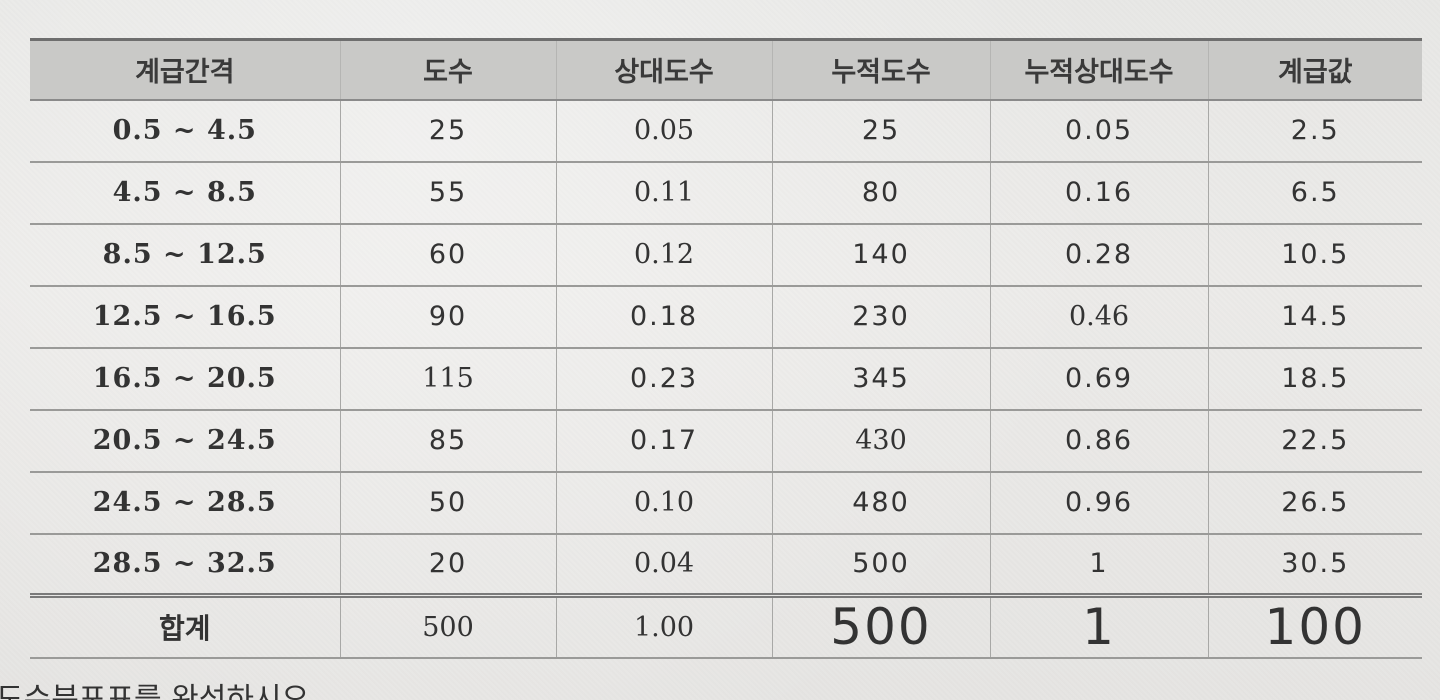 Image resolution: width=1440 pixels, height=700 pixels. I want to click on cell-relative-frequency-handwritten: 0.17, so click(663, 441).